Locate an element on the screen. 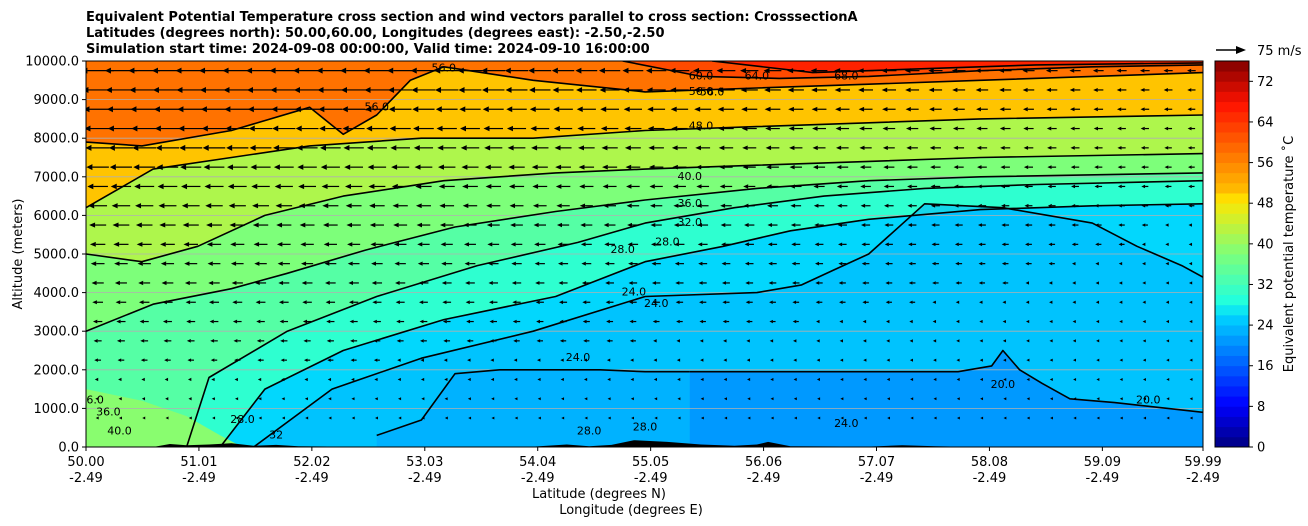 Image resolution: width=1308 pixels, height=526 pixels. x-tick-label-lon: -2.49 is located at coordinates (1203, 478).